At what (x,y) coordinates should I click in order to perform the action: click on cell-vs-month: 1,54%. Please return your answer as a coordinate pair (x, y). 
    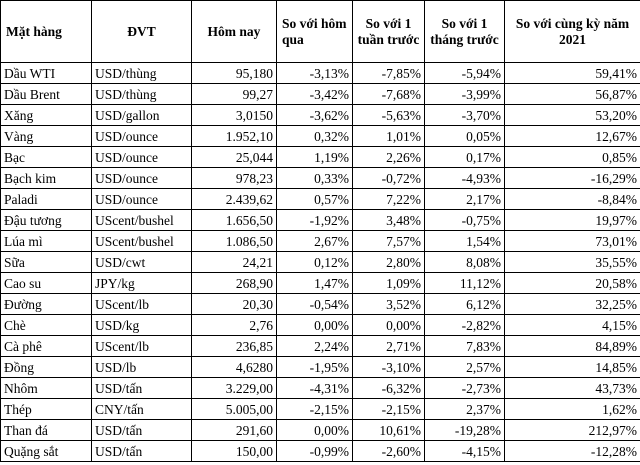
    Looking at the image, I should click on (464, 241).